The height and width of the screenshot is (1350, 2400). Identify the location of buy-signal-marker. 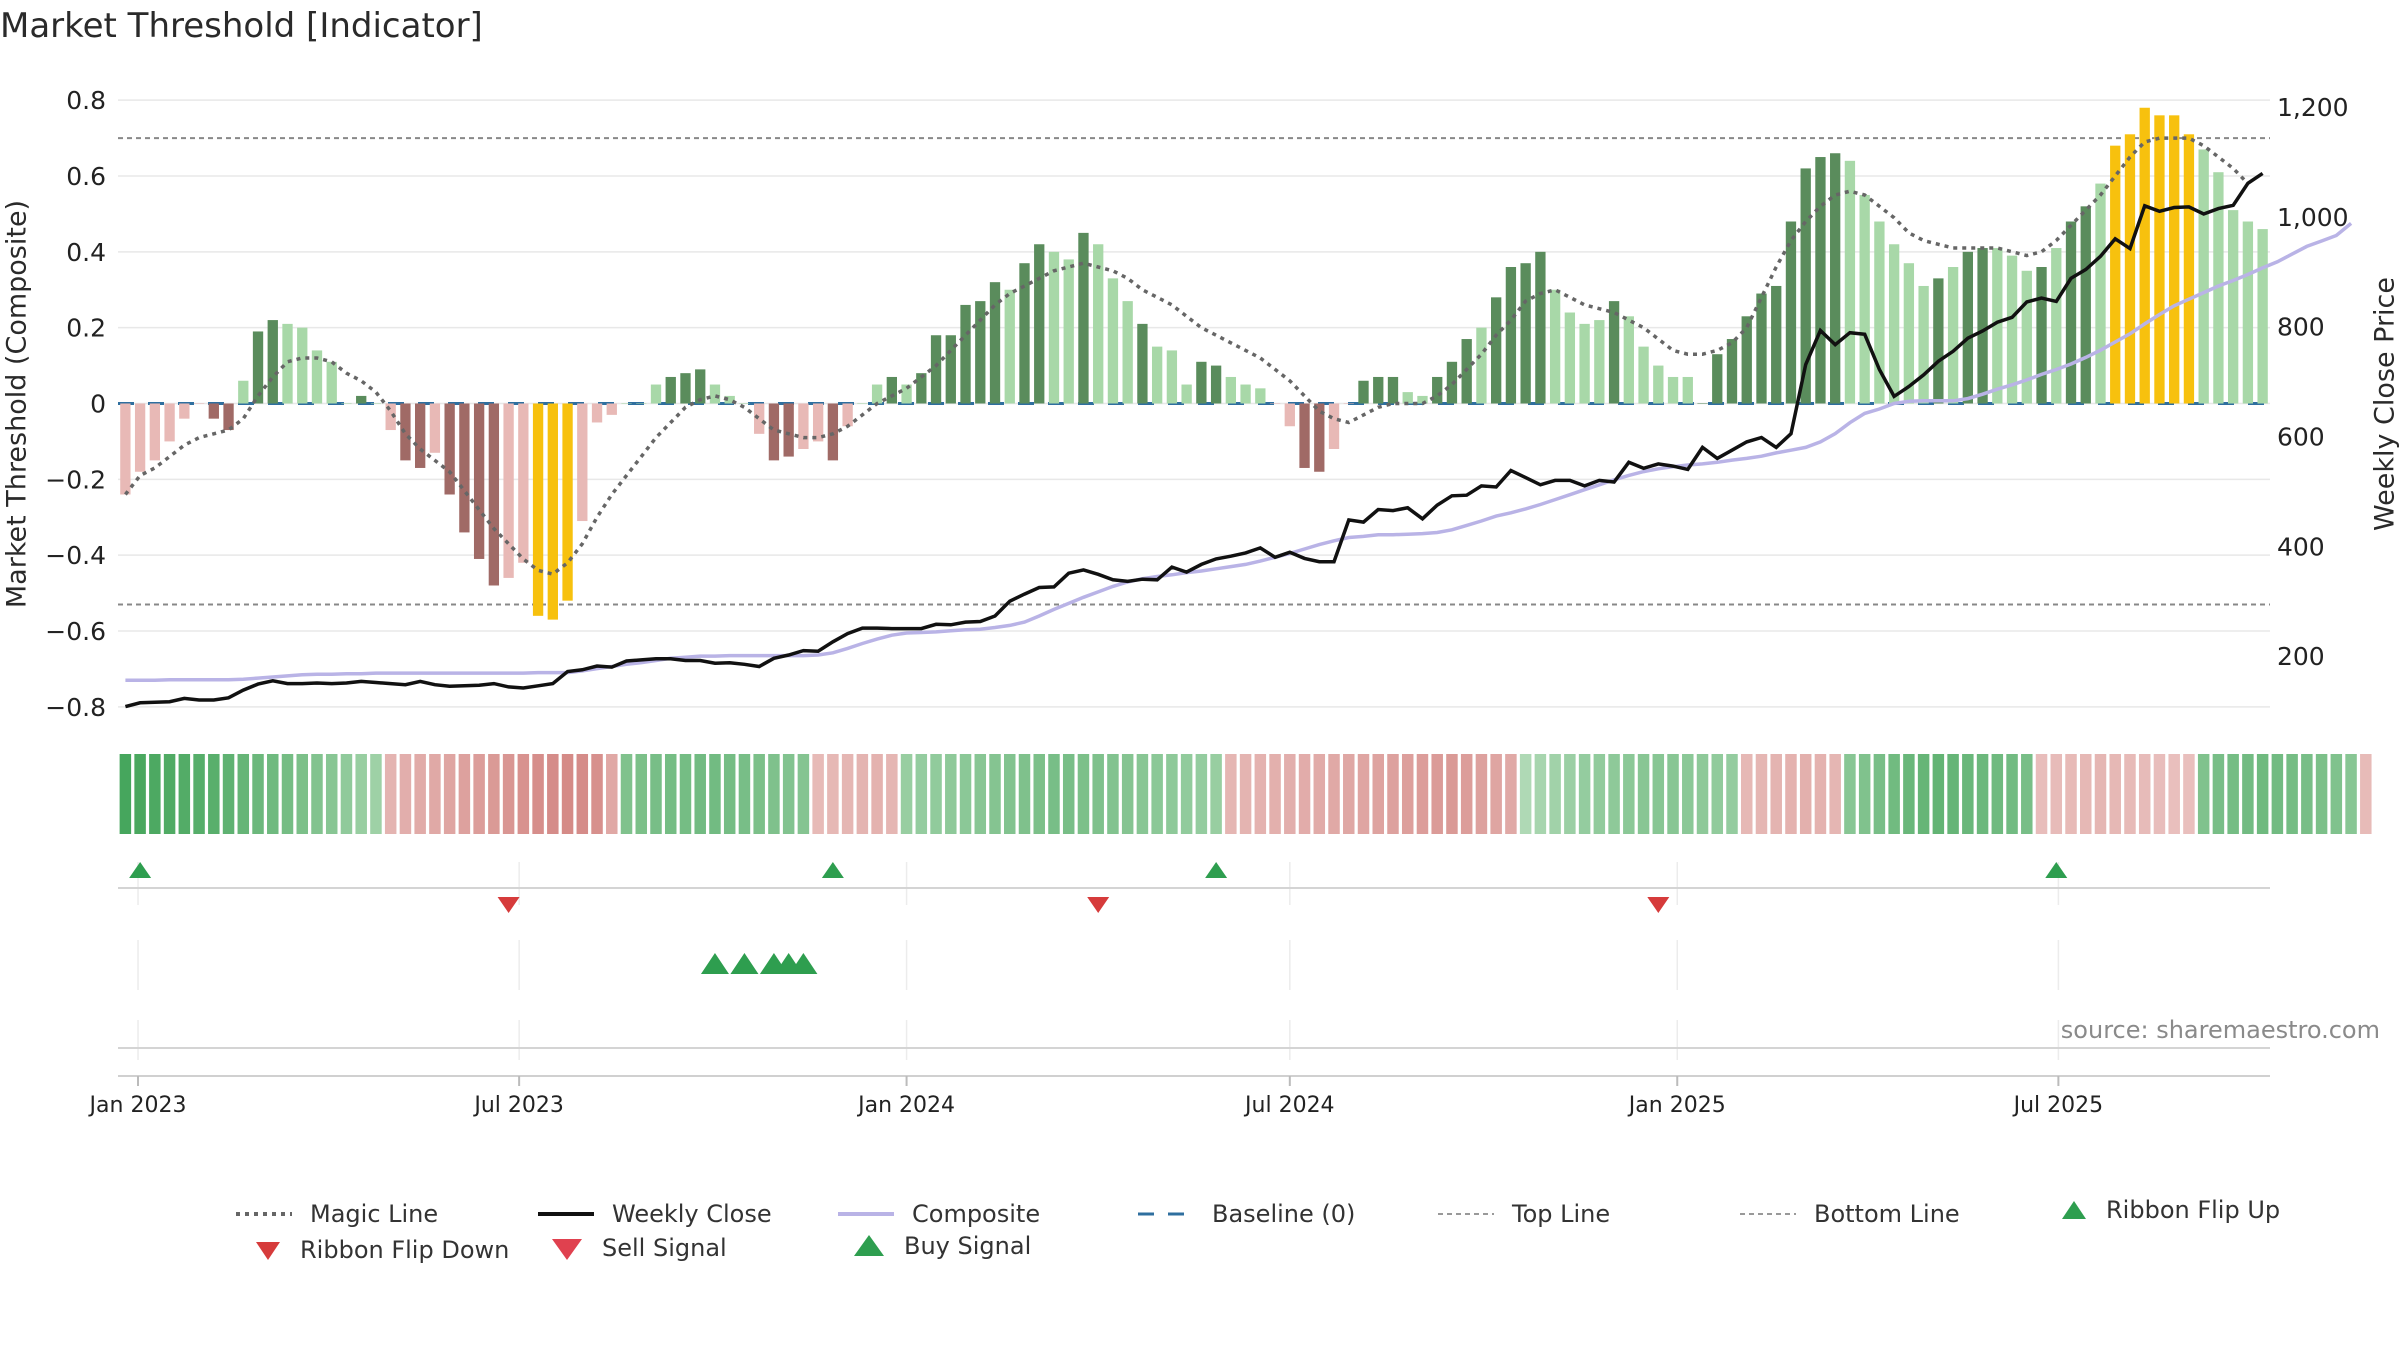
(714, 963).